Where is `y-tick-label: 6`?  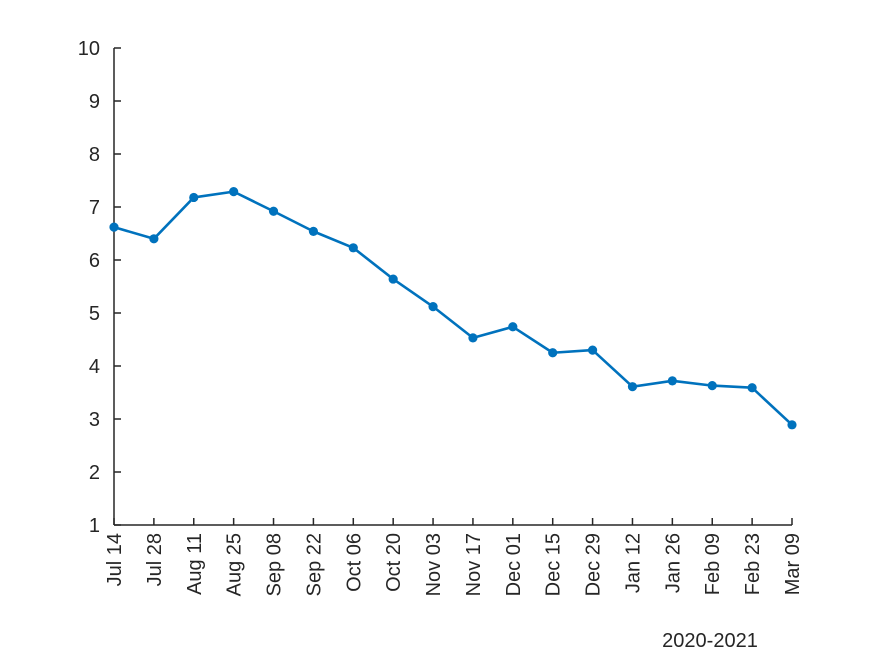
y-tick-label: 6 is located at coordinates (94, 261).